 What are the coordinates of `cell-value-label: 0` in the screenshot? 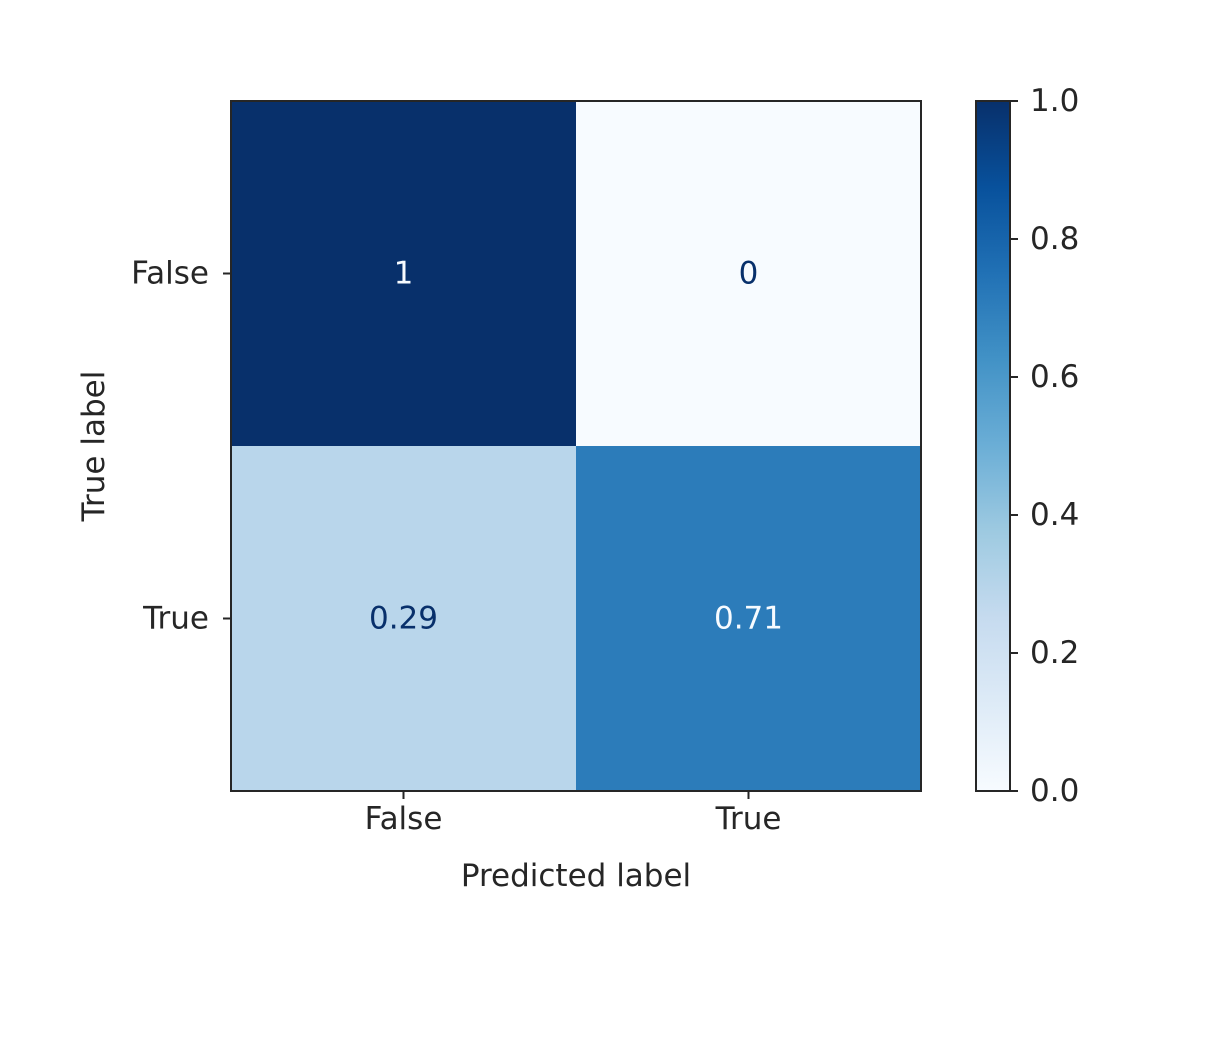 It's located at (749, 274).